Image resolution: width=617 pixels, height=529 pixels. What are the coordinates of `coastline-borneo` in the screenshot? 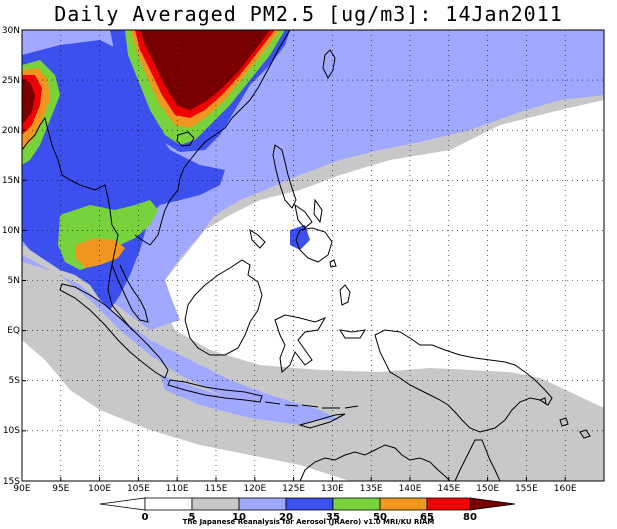 It's located at (223, 307).